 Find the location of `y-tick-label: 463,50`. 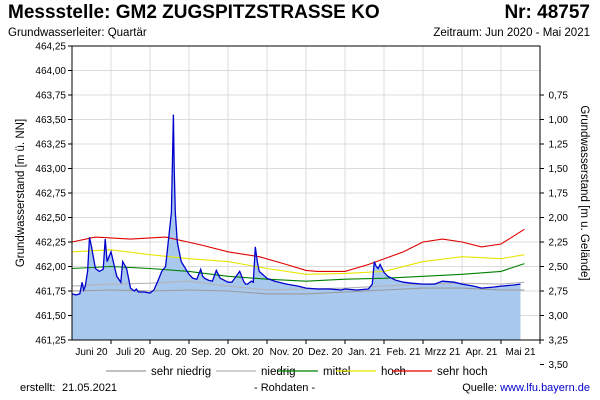

y-tick-label: 463,50 is located at coordinates (50, 120).